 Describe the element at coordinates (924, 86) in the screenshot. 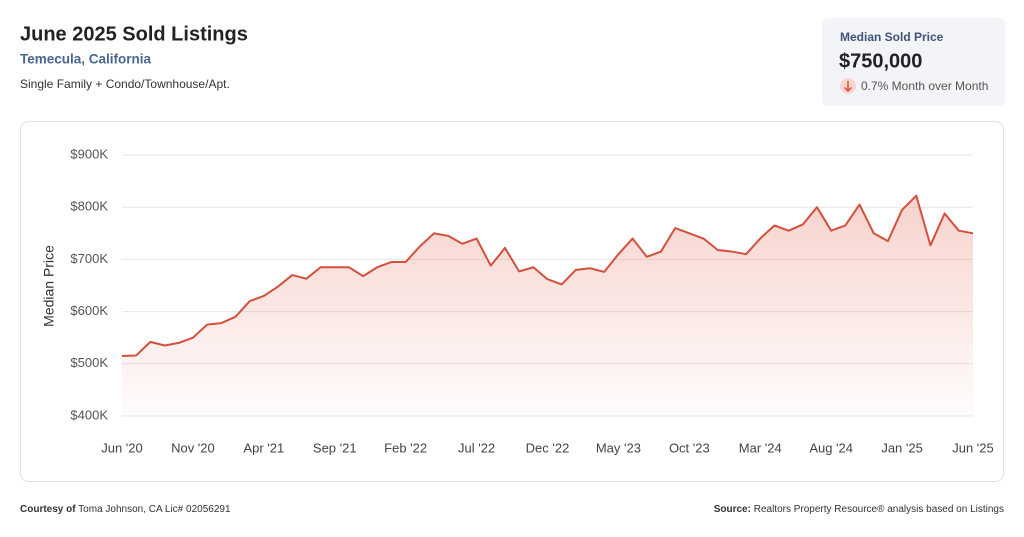

I see `kpi-change: 0.7% Month over Month` at that location.